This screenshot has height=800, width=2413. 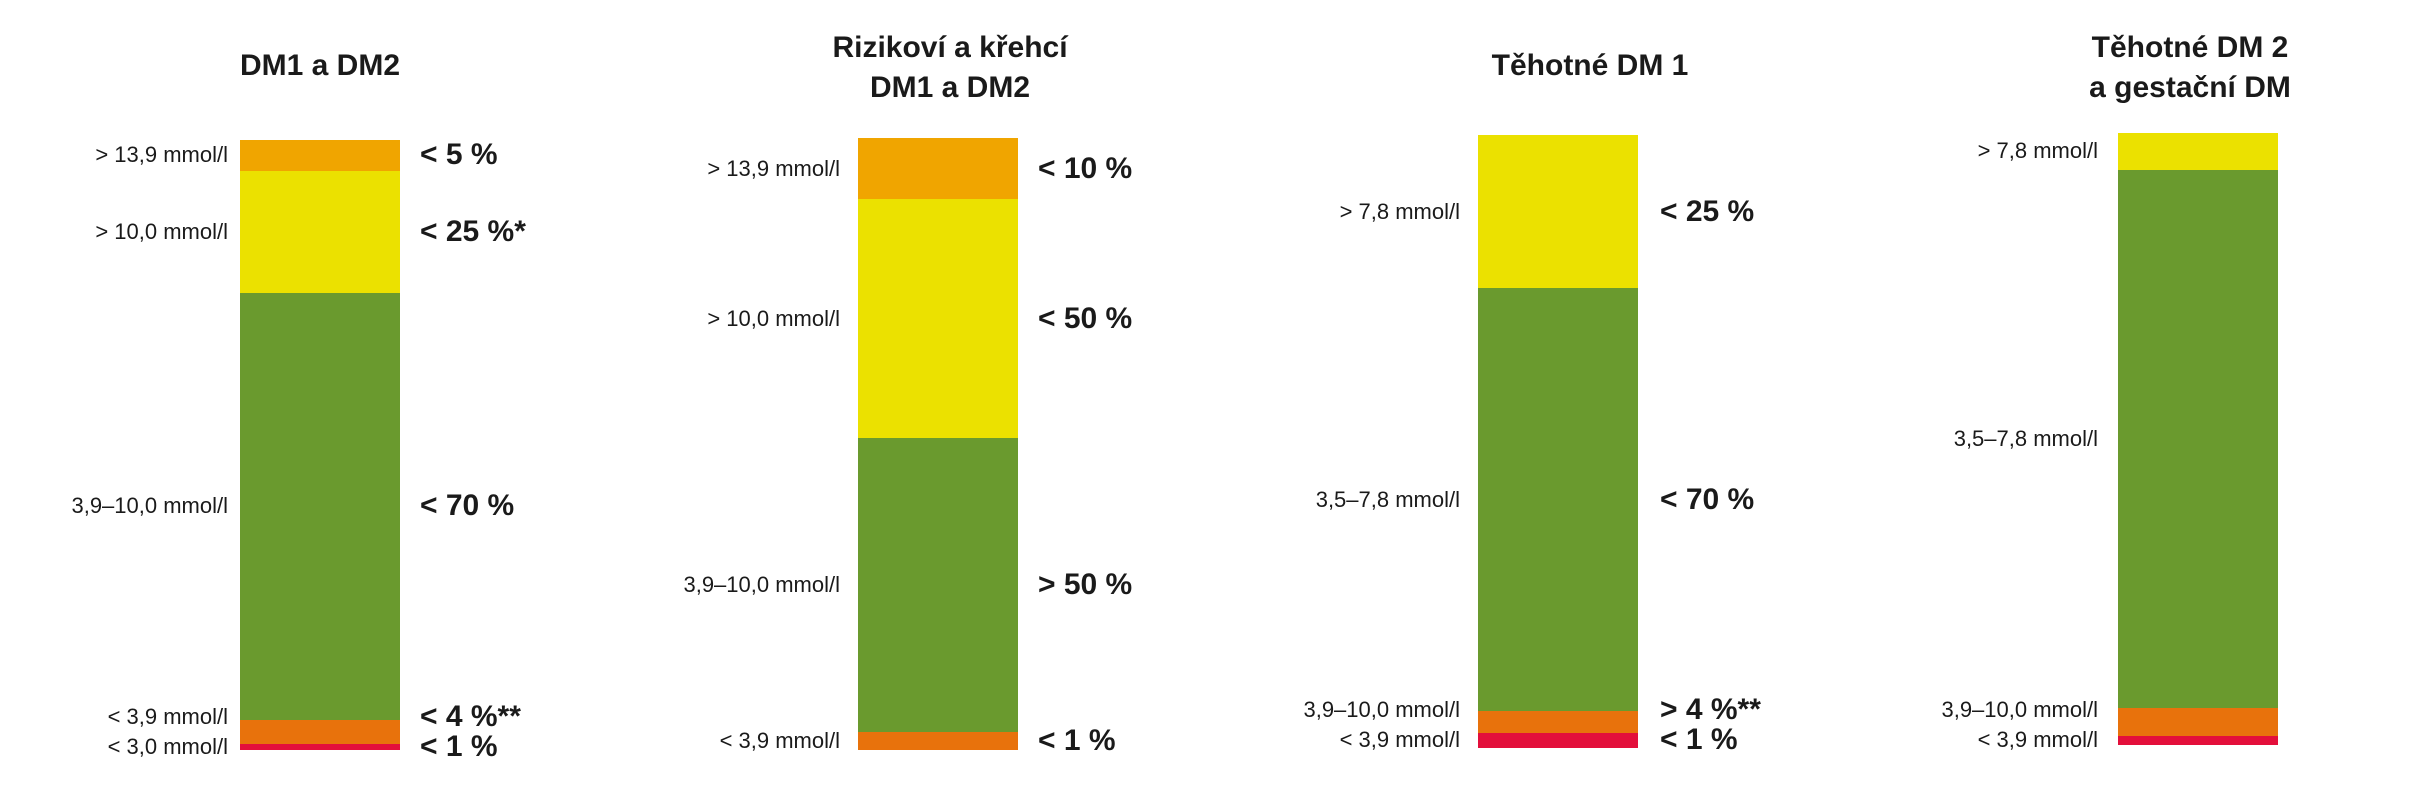 What do you see at coordinates (950, 67) in the screenshot?
I see `chart-title: Rizikoví a křehcí DM1 a DM2` at bounding box center [950, 67].